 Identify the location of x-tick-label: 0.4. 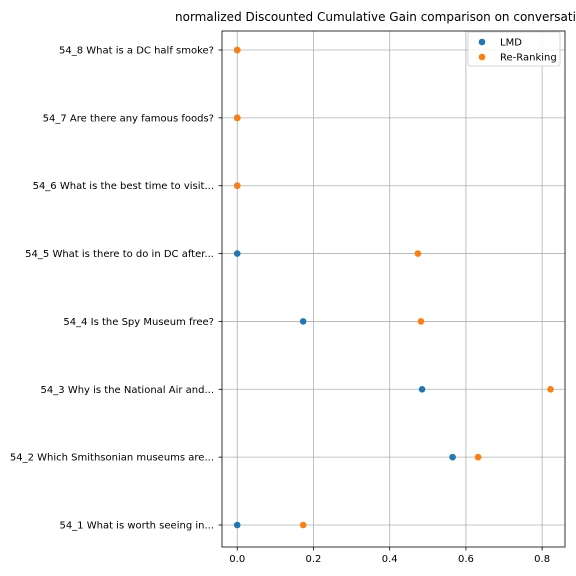
(390, 559).